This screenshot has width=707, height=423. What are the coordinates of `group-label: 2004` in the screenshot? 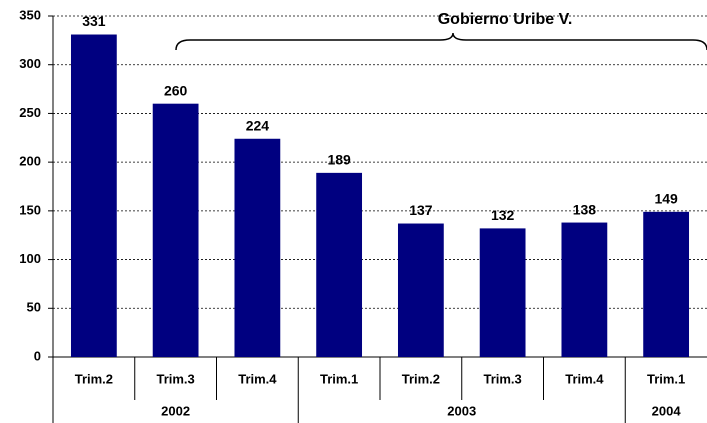 It's located at (667, 410).